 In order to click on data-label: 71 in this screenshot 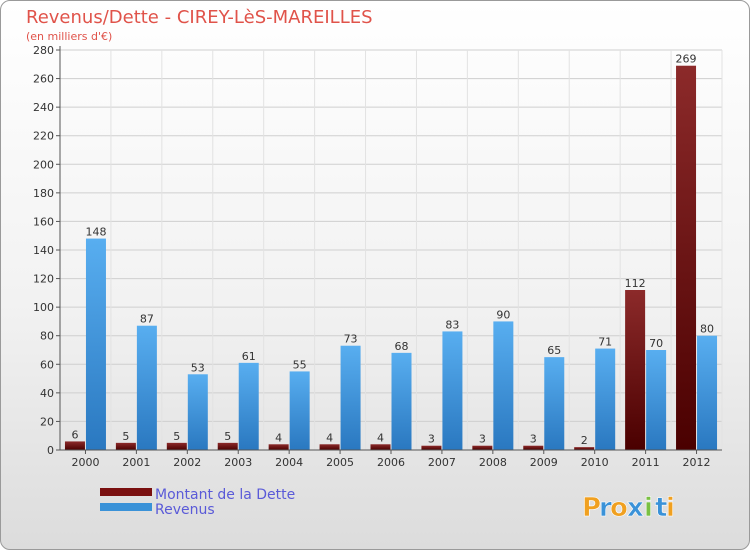, I will do `click(605, 342)`.